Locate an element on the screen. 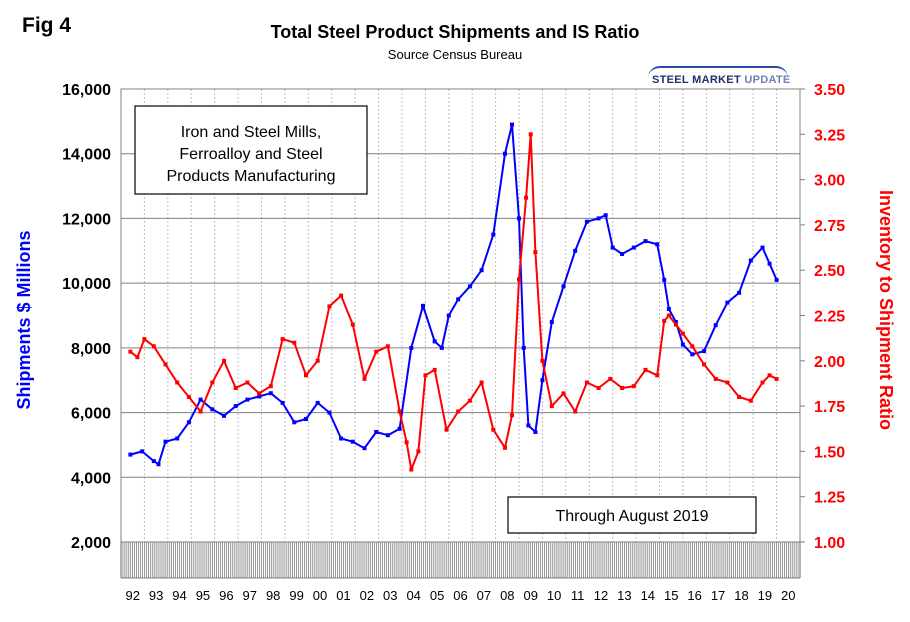 The height and width of the screenshot is (622, 910). x-tick-label: 10 is located at coordinates (554, 595).